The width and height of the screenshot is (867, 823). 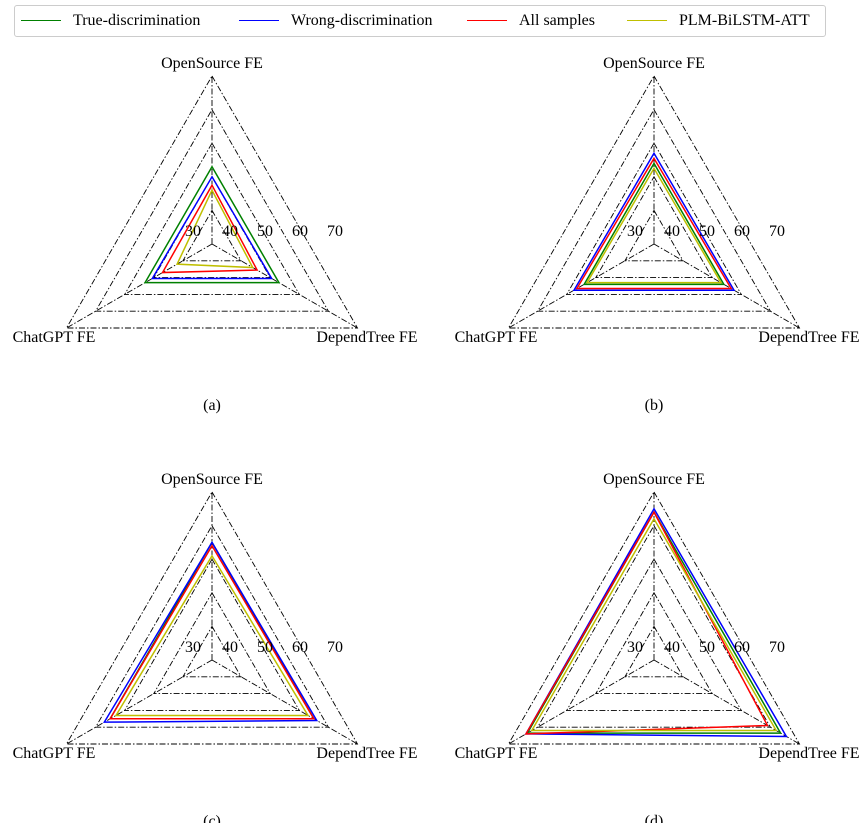 I want to click on panel-label: (b), so click(x=654, y=405).